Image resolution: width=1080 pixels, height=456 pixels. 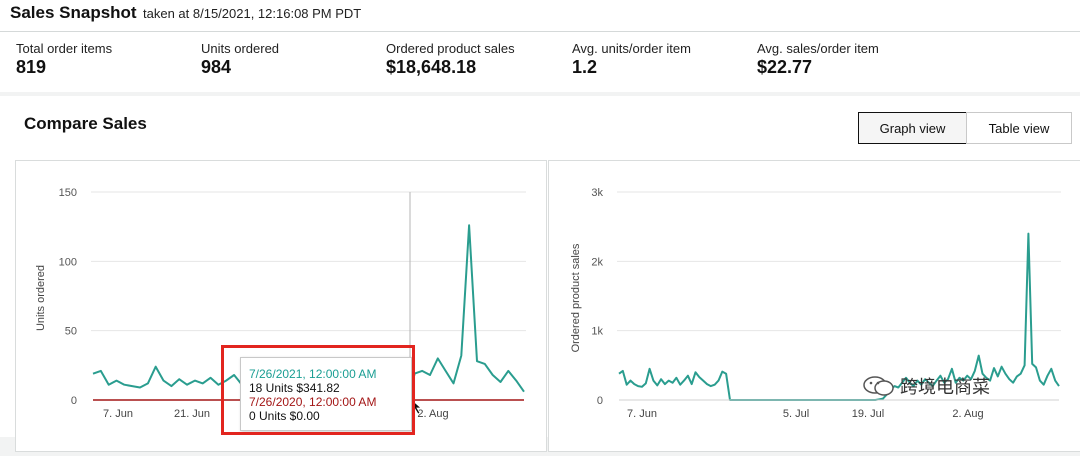 I want to click on metric-value: 819, so click(x=31, y=67).